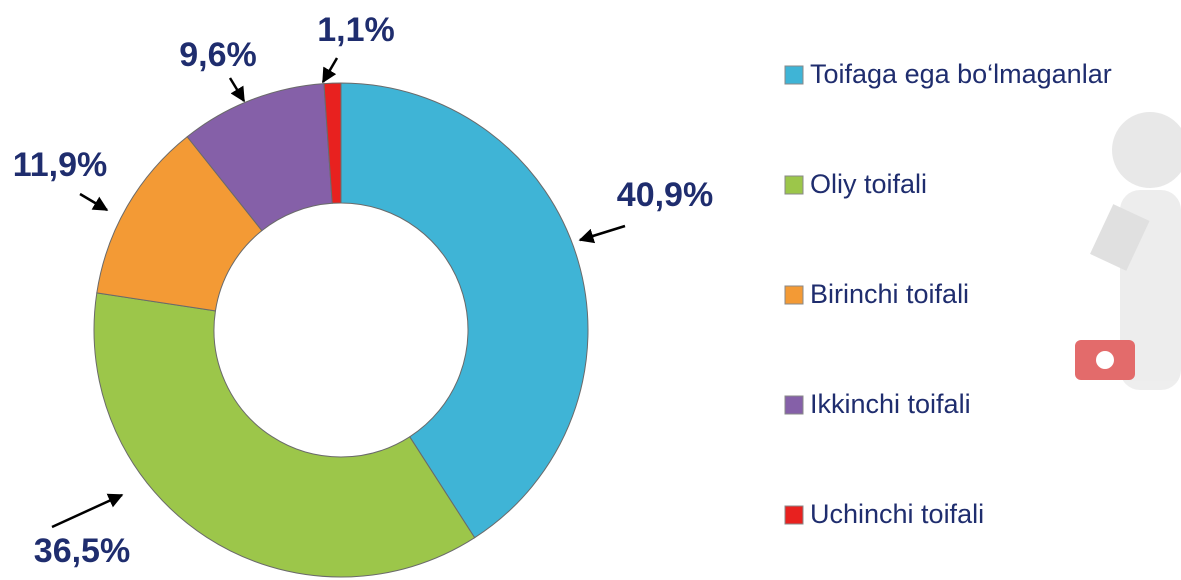 Image resolution: width=1181 pixels, height=580 pixels. I want to click on legend-label: Oliy toifali, so click(868, 184).